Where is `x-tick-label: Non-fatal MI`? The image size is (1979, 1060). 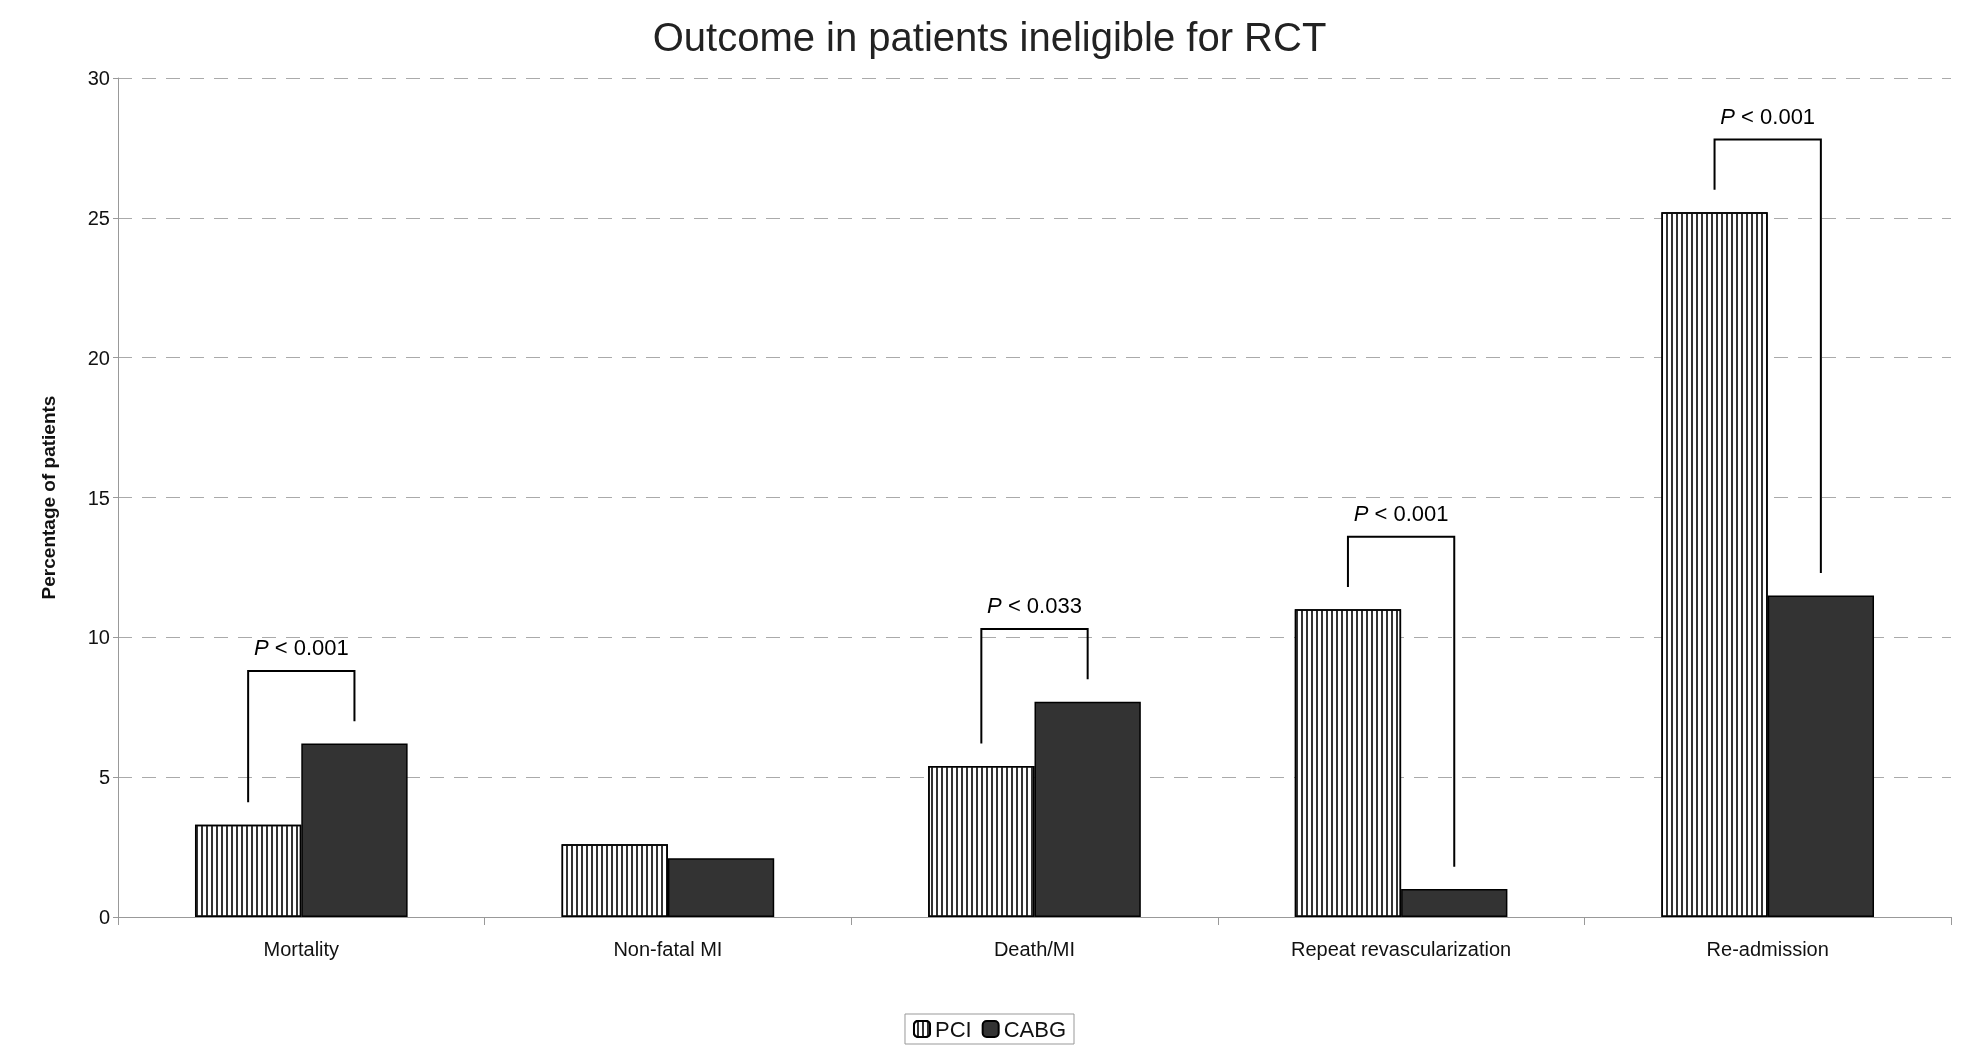
x-tick-label: Non-fatal MI is located at coordinates (668, 949).